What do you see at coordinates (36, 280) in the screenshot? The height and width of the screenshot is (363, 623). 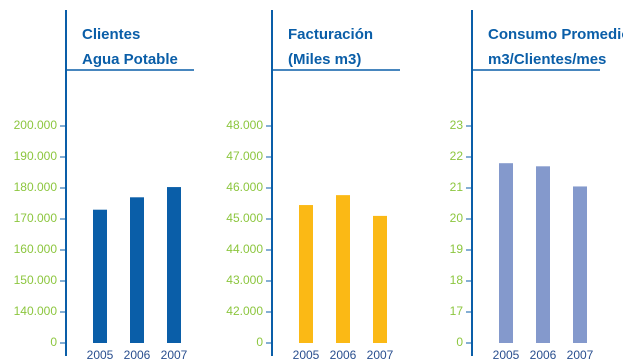 I see `y-tick-label: 150.000` at bounding box center [36, 280].